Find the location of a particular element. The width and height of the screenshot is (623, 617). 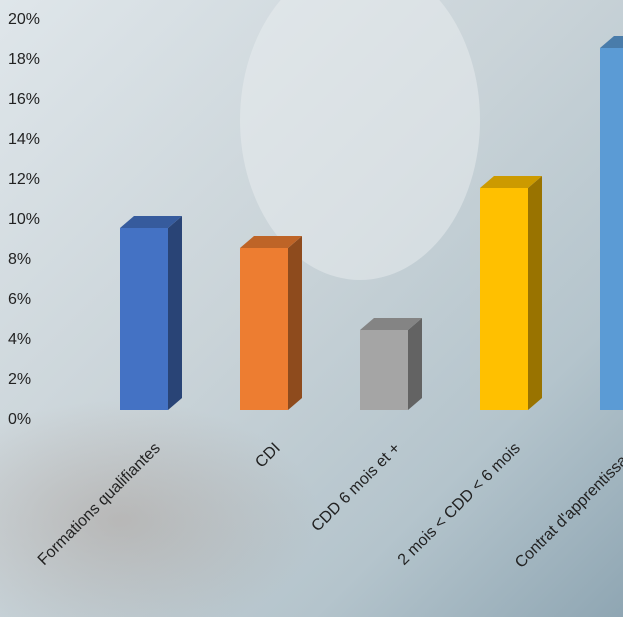

y-tick-label: 6% is located at coordinates (19, 299).